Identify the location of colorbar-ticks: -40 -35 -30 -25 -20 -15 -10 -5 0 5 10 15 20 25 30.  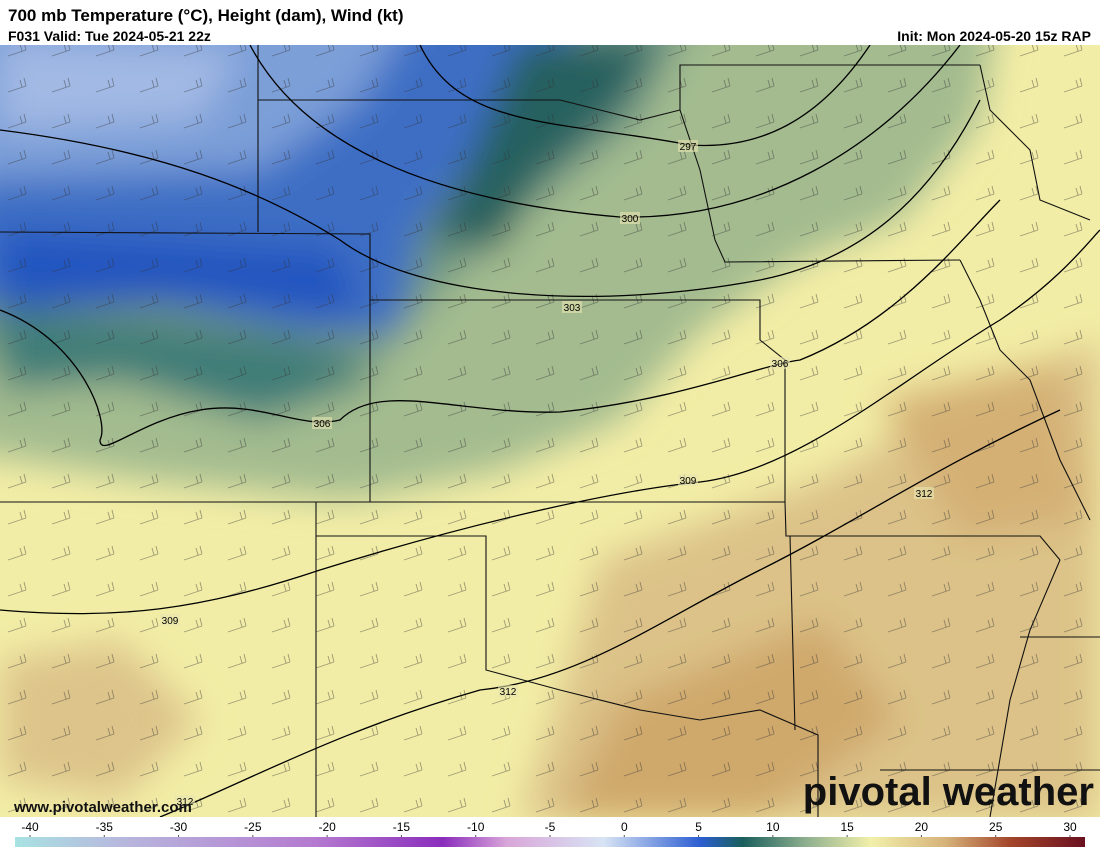
(549, 828).